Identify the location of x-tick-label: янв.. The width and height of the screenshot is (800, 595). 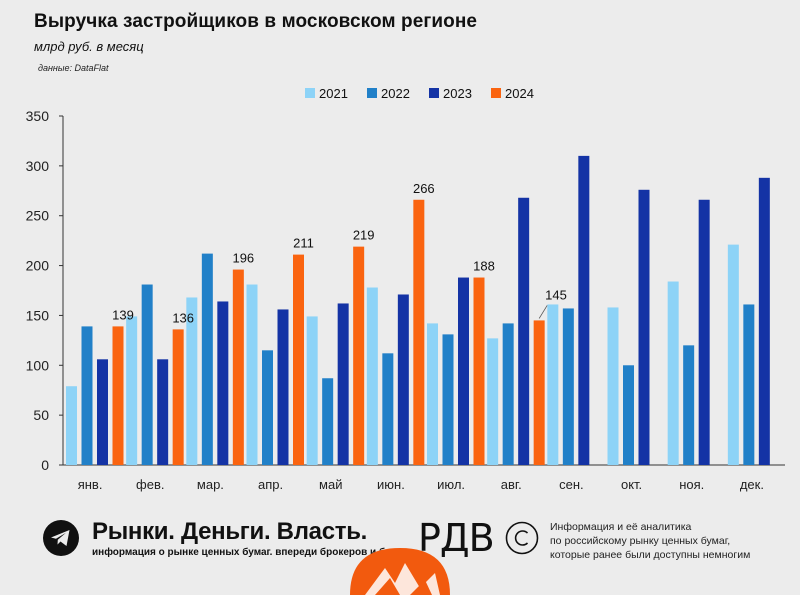
(90, 484).